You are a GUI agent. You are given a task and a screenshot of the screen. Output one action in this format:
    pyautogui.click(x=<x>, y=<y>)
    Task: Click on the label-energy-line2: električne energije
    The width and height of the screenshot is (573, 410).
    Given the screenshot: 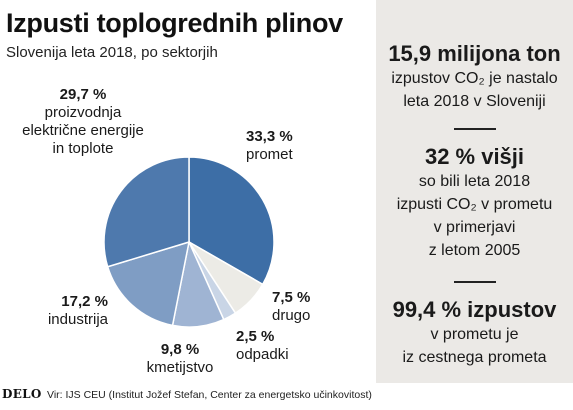 What is the action you would take?
    pyautogui.click(x=83, y=130)
    